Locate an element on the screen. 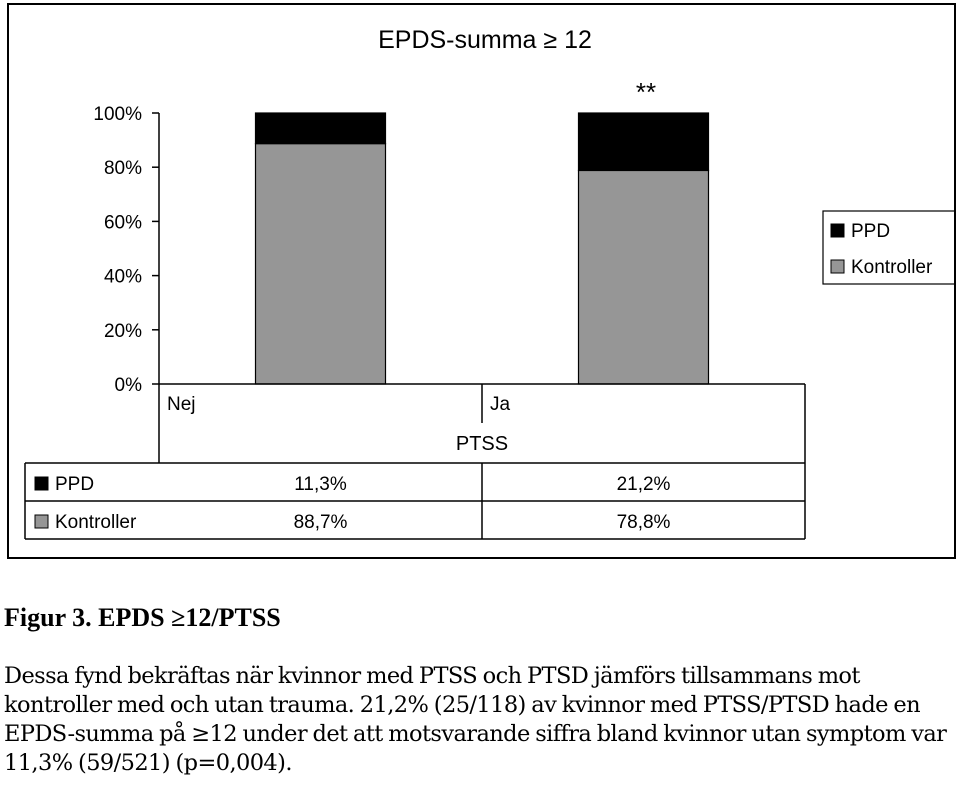  table-row-label: PPD is located at coordinates (74, 484).